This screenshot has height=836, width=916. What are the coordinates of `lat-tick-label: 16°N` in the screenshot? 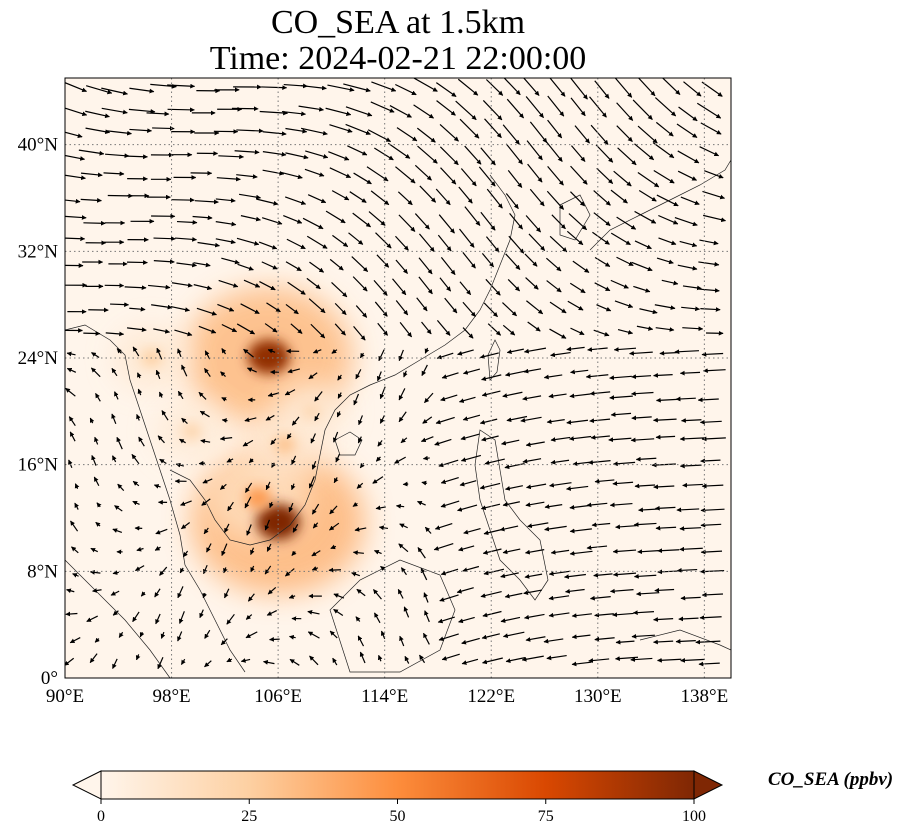 It's located at (38, 465).